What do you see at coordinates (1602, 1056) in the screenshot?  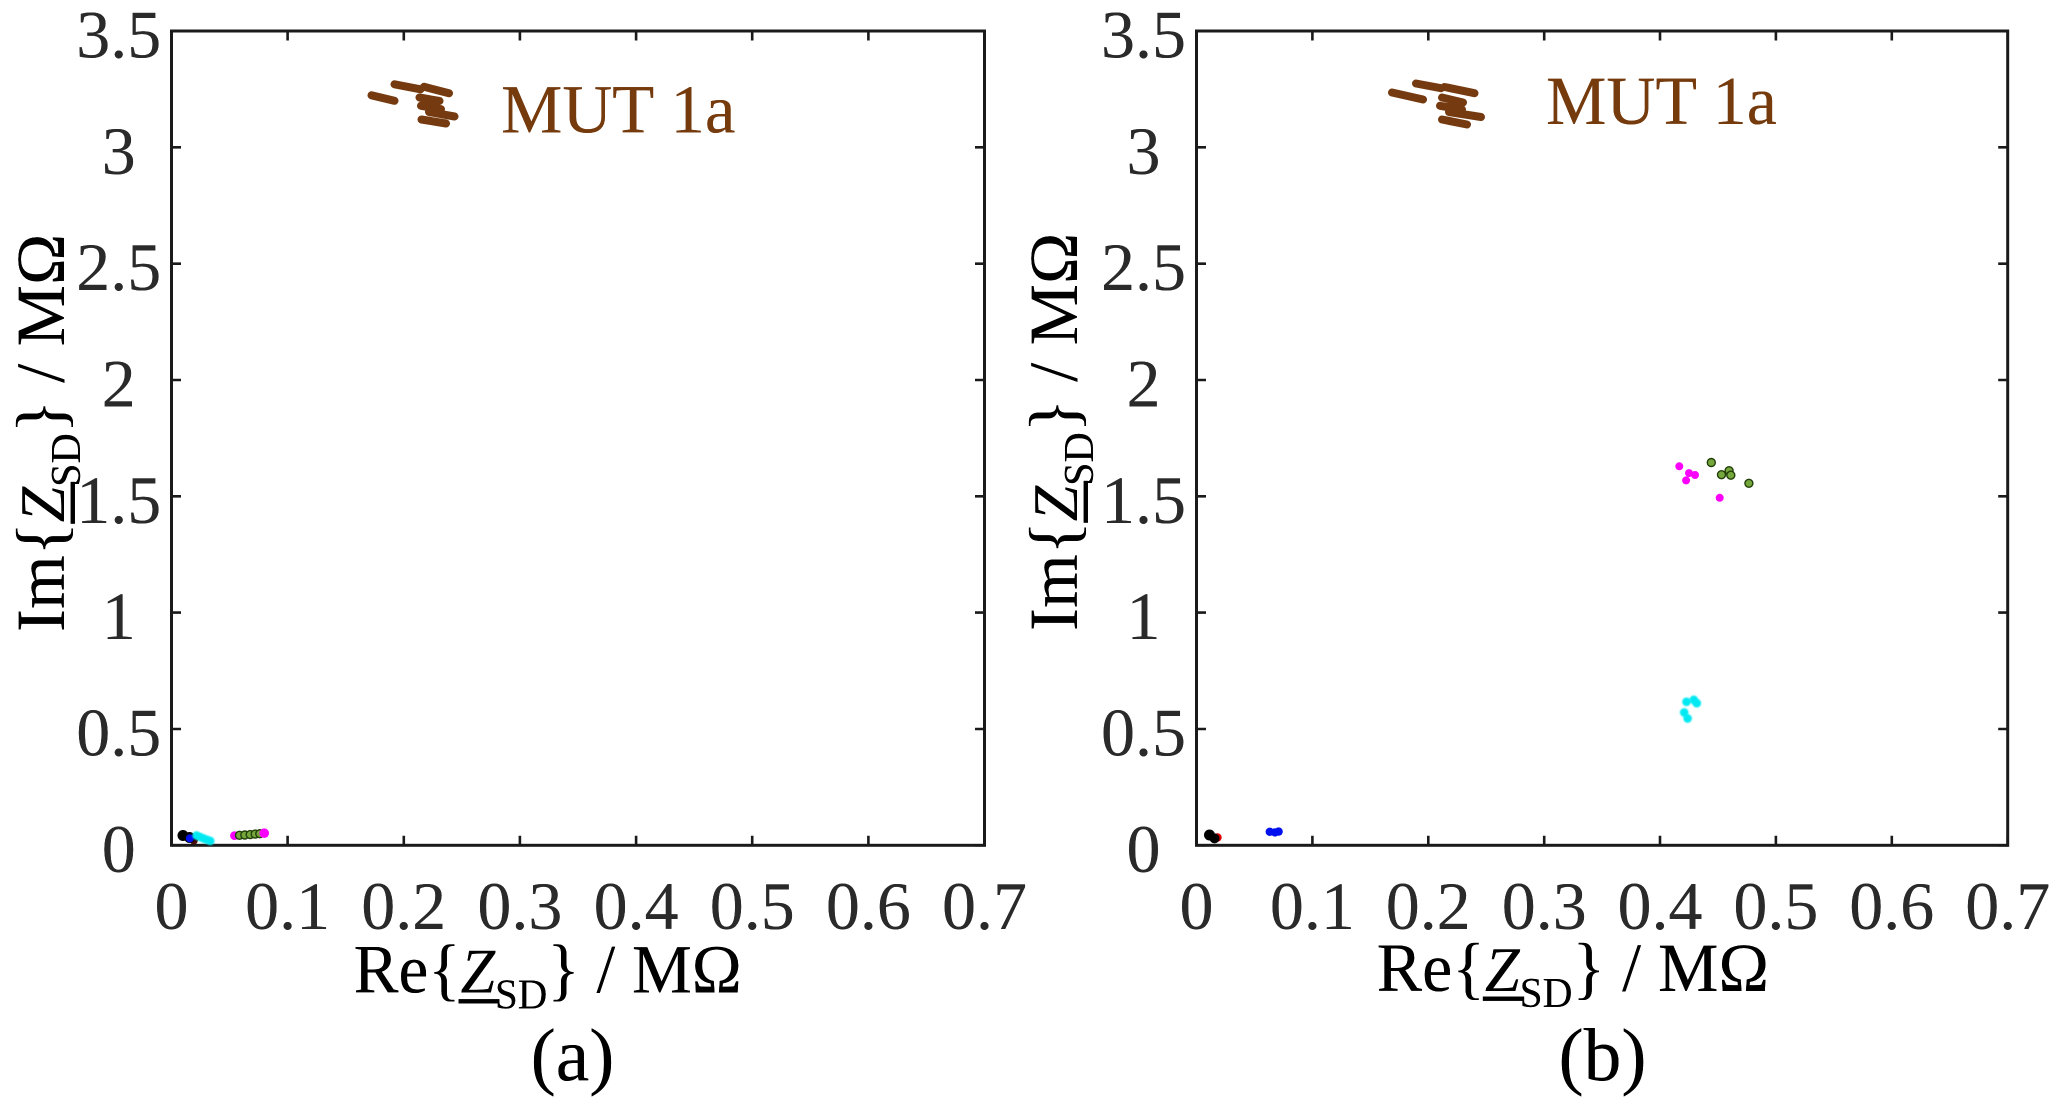 I see `svg-text: (b)` at bounding box center [1602, 1056].